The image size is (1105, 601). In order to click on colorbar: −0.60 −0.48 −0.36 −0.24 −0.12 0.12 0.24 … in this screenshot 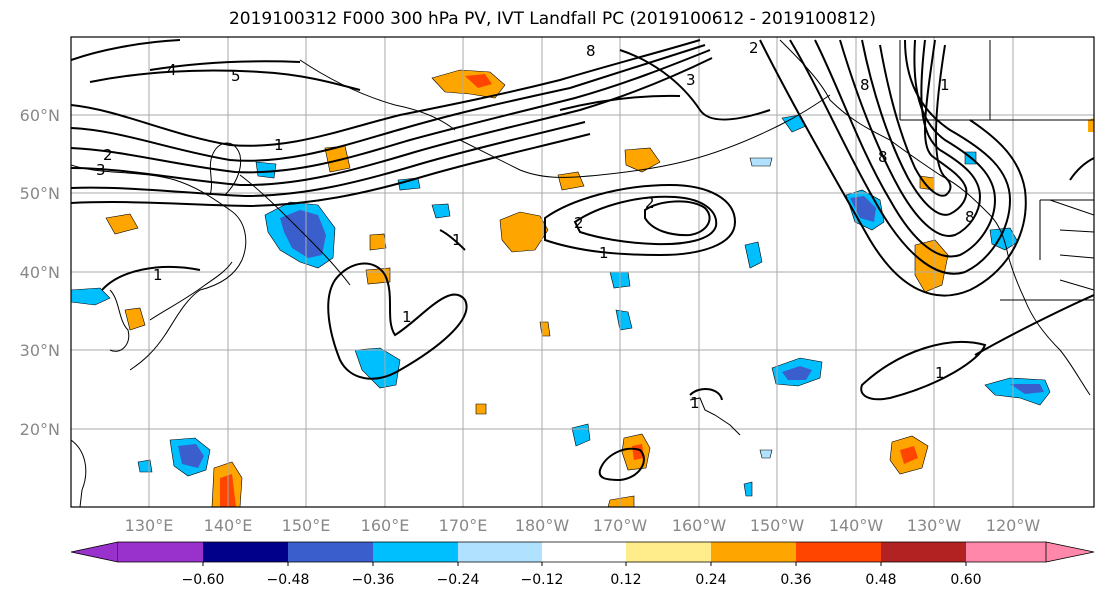, I will do `click(582, 564)`.